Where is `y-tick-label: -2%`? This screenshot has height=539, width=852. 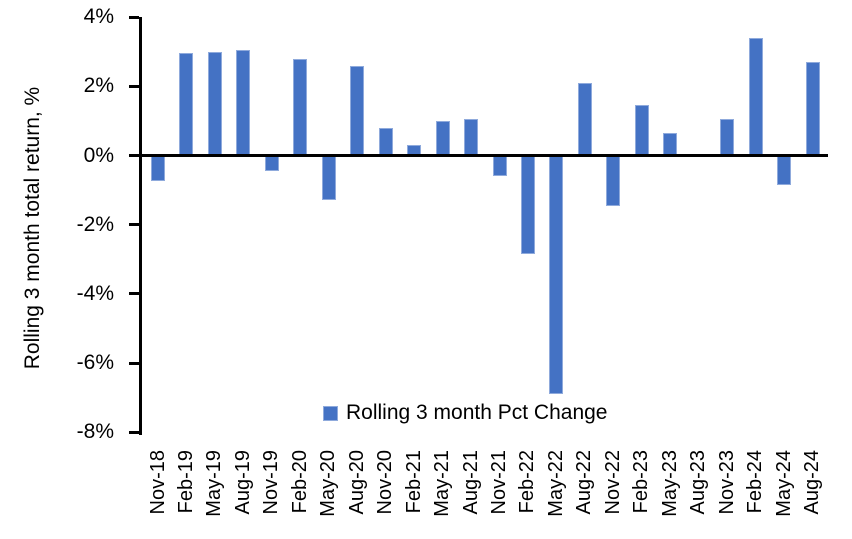 y-tick-label: -2% is located at coordinates (95, 224).